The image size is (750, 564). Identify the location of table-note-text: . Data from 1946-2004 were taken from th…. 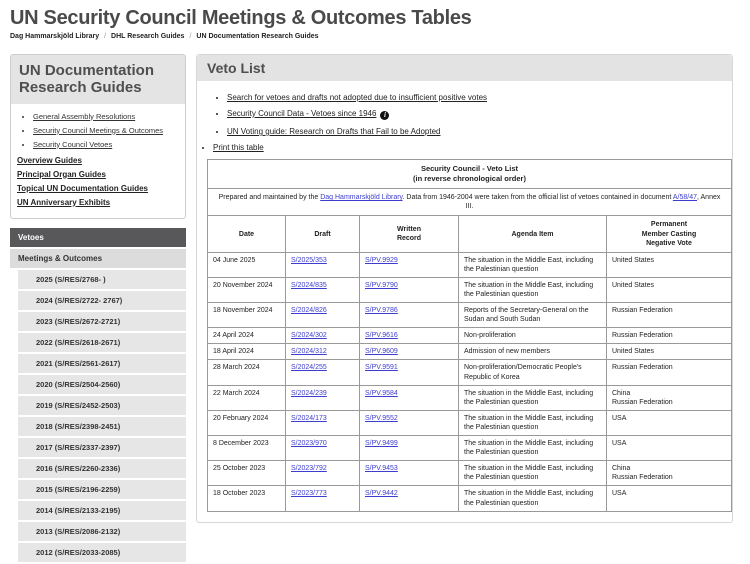
(537, 198).